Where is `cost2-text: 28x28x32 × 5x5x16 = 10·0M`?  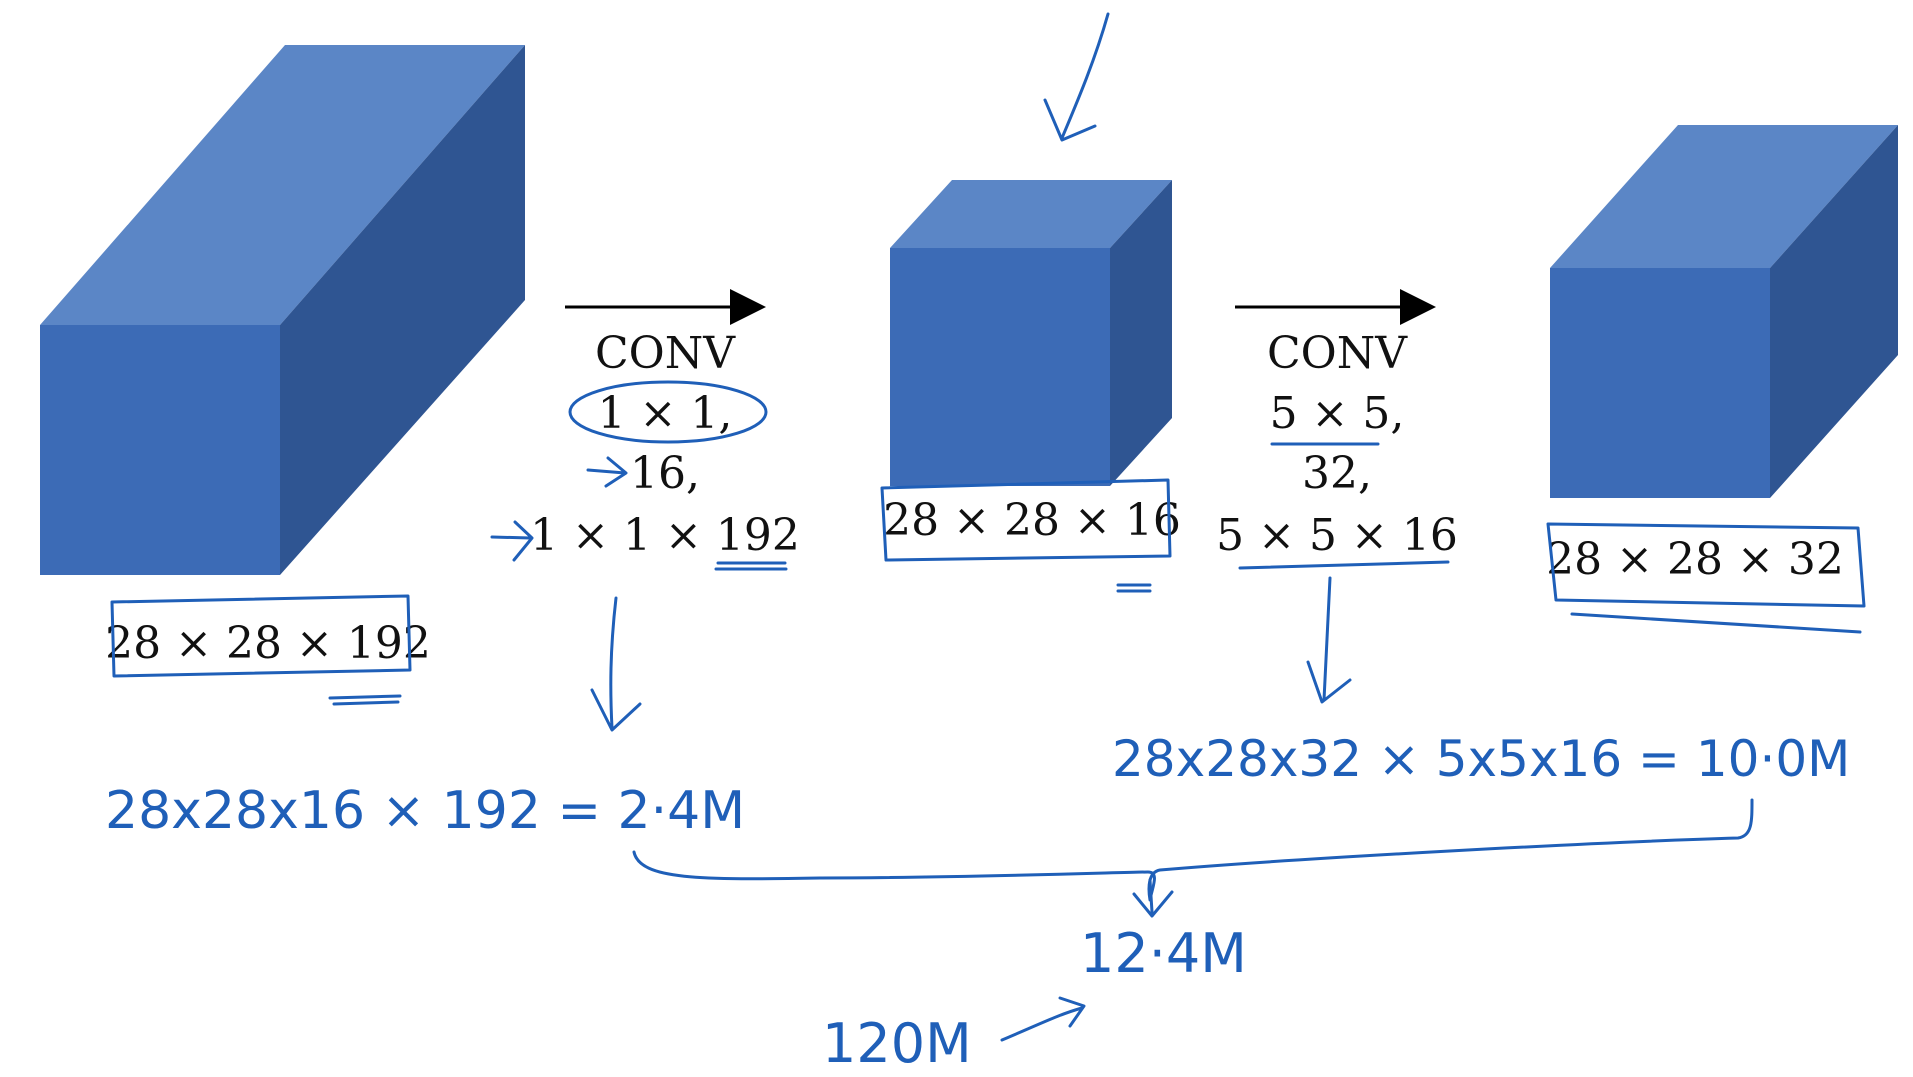
cost2-text: 28x28x32 × 5x5x16 = 10·0M is located at coordinates (1481, 759).